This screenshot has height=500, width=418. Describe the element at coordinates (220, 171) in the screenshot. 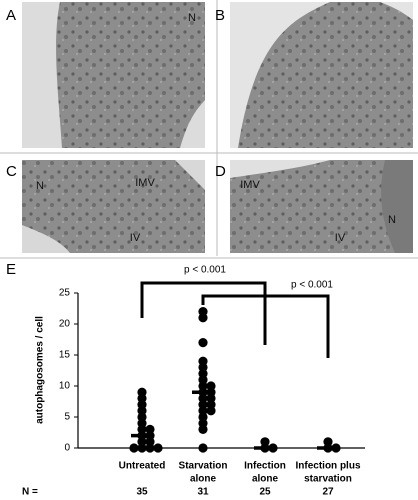

I see `panel-letter: D` at that location.